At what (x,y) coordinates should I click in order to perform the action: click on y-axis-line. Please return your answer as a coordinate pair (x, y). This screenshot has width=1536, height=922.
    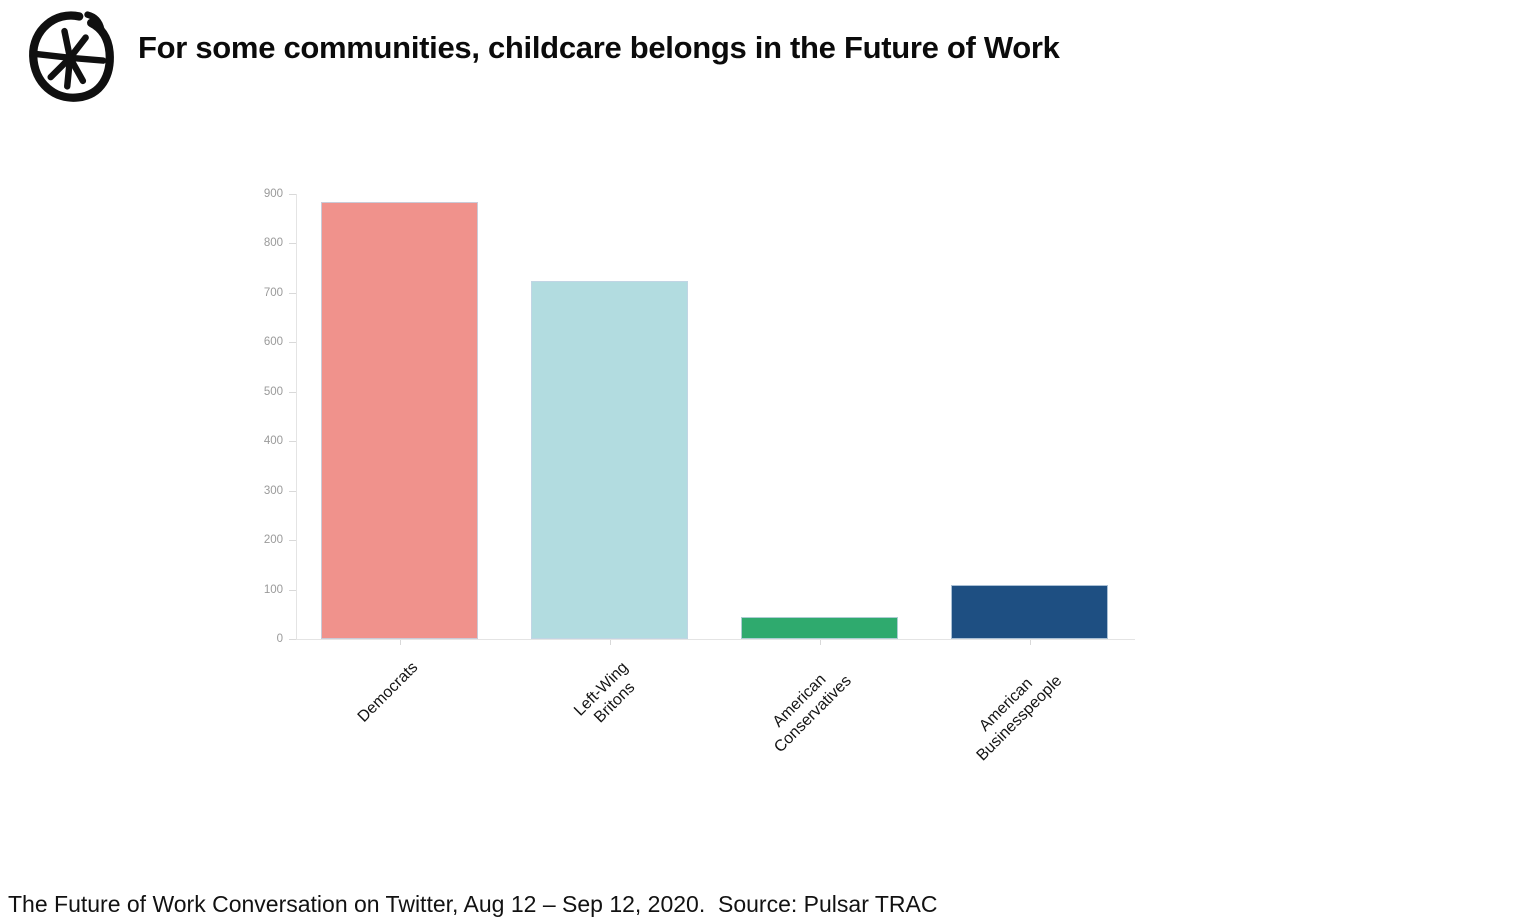
    Looking at the image, I should click on (296, 416).